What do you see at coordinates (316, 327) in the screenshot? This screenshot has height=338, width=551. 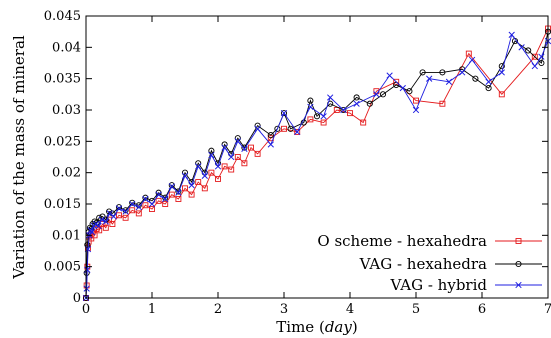 I see `x-axis-title: Time (day)` at bounding box center [316, 327].